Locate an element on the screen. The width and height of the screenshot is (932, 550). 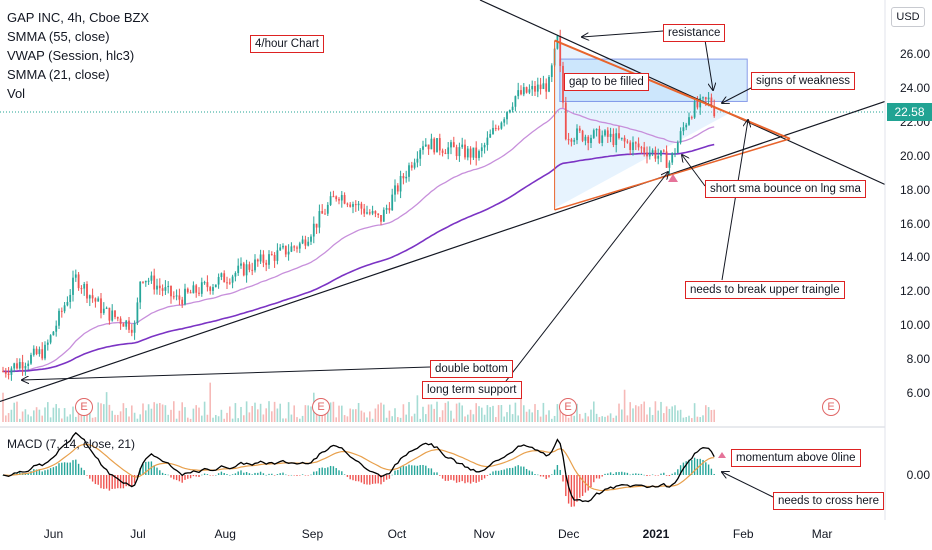
annotation-gap: gap to be filled is located at coordinates (606, 82).